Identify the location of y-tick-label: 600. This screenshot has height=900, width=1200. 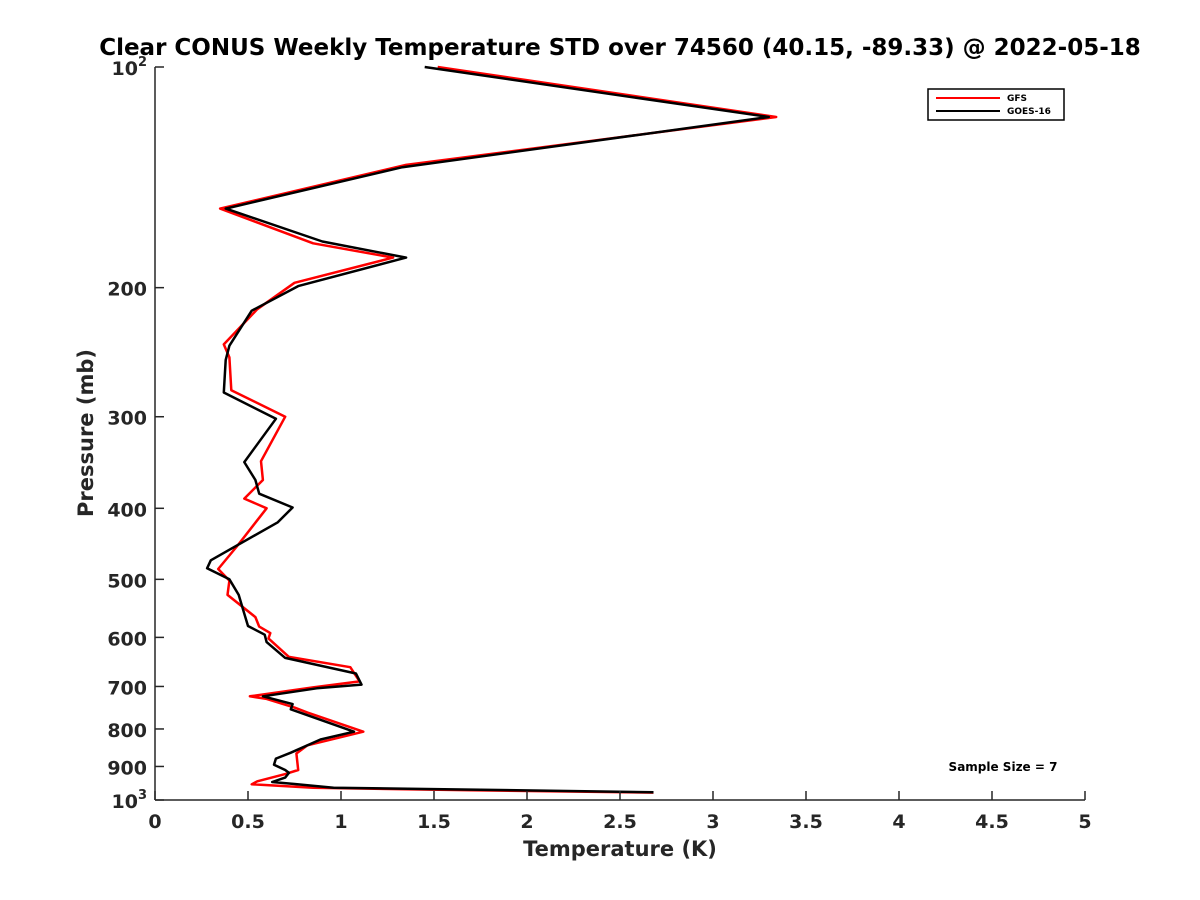
(127, 639).